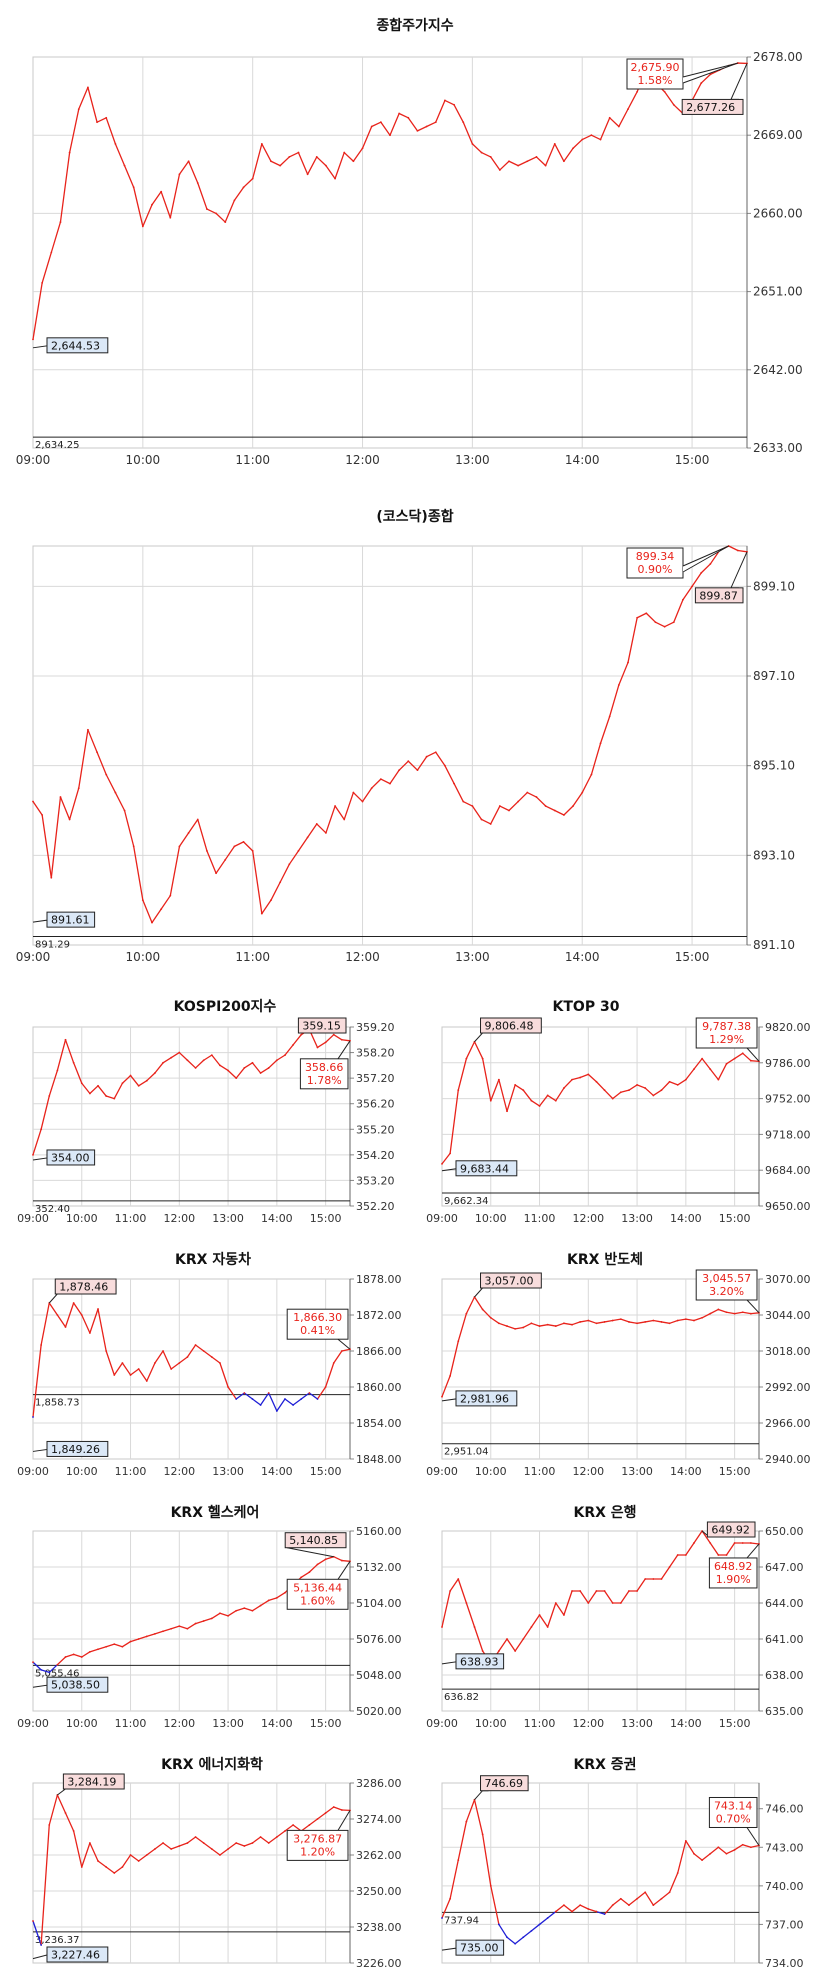 The height and width of the screenshot is (1974, 833). I want to click on y-tick-label: 1854.00, so click(379, 1423).